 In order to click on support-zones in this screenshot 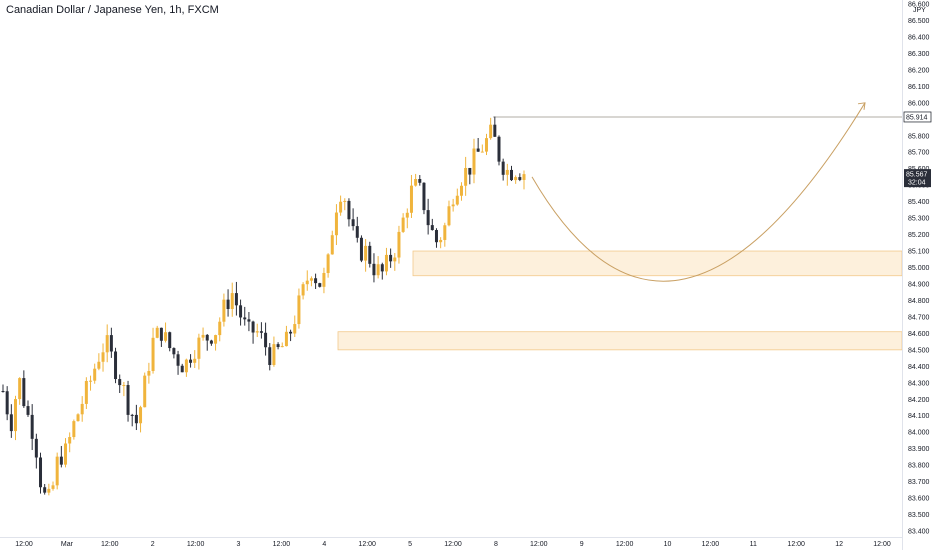, I will do `click(620, 300)`.